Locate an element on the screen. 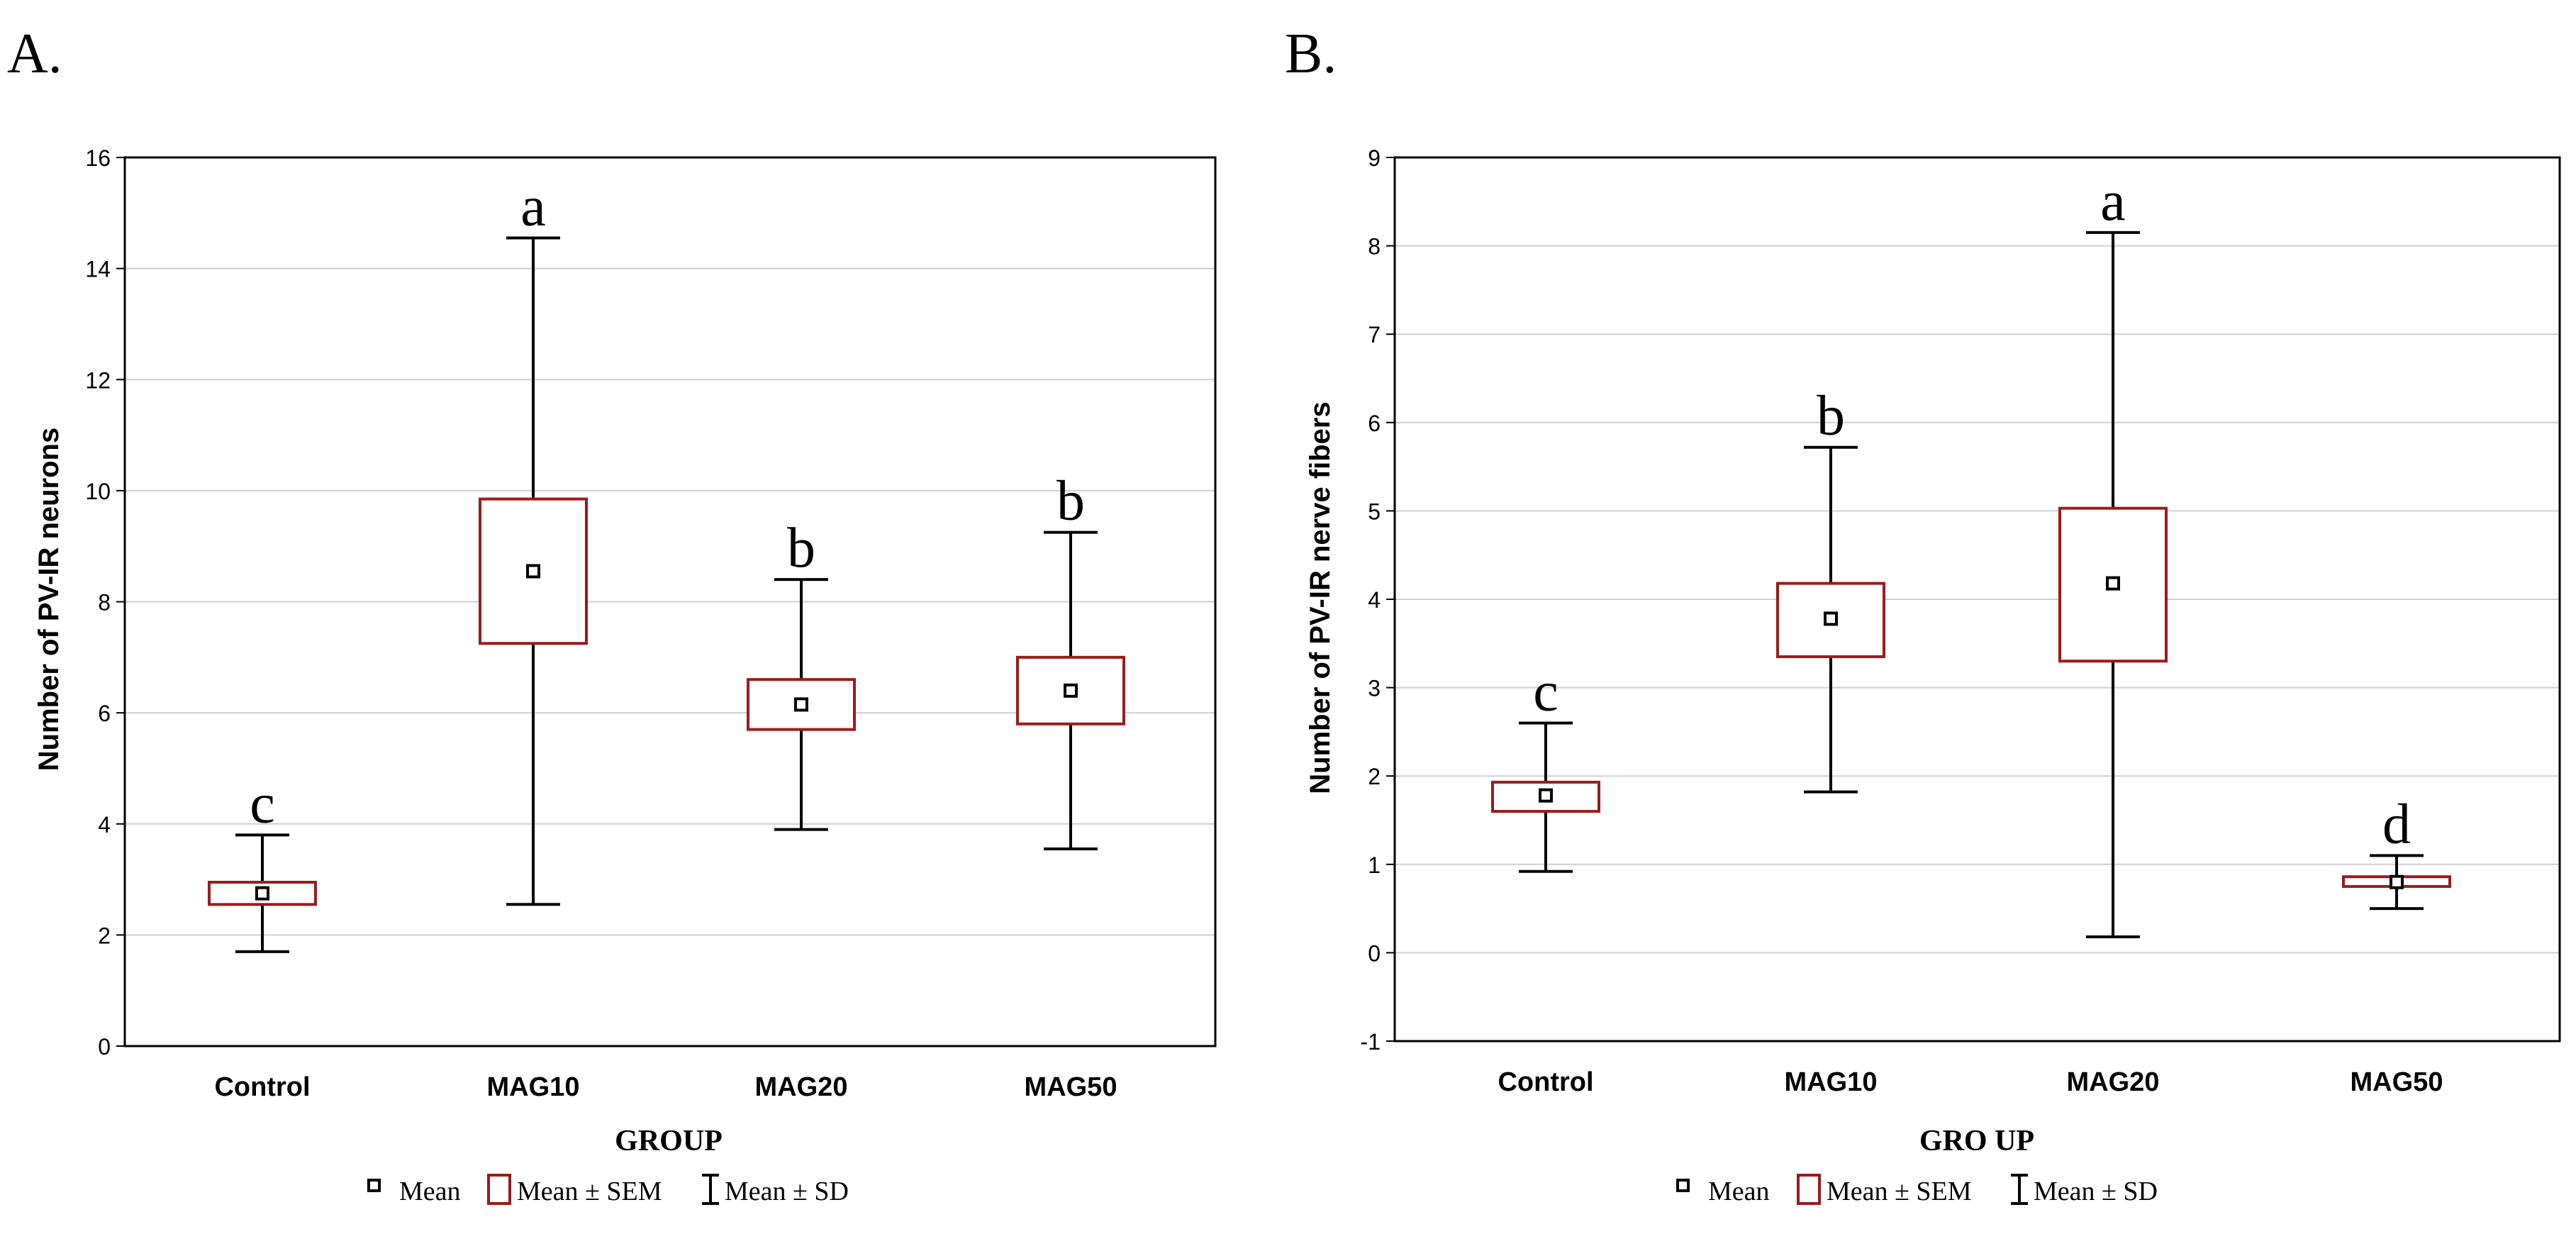  y-tick-label: 1 is located at coordinates (1374, 865).